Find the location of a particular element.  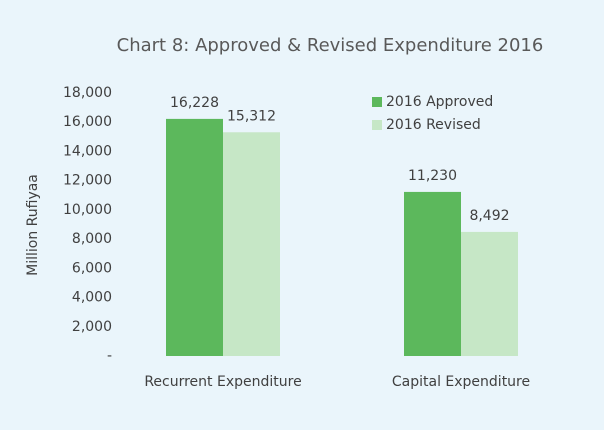

y-tick-label: - is located at coordinates (109, 356).